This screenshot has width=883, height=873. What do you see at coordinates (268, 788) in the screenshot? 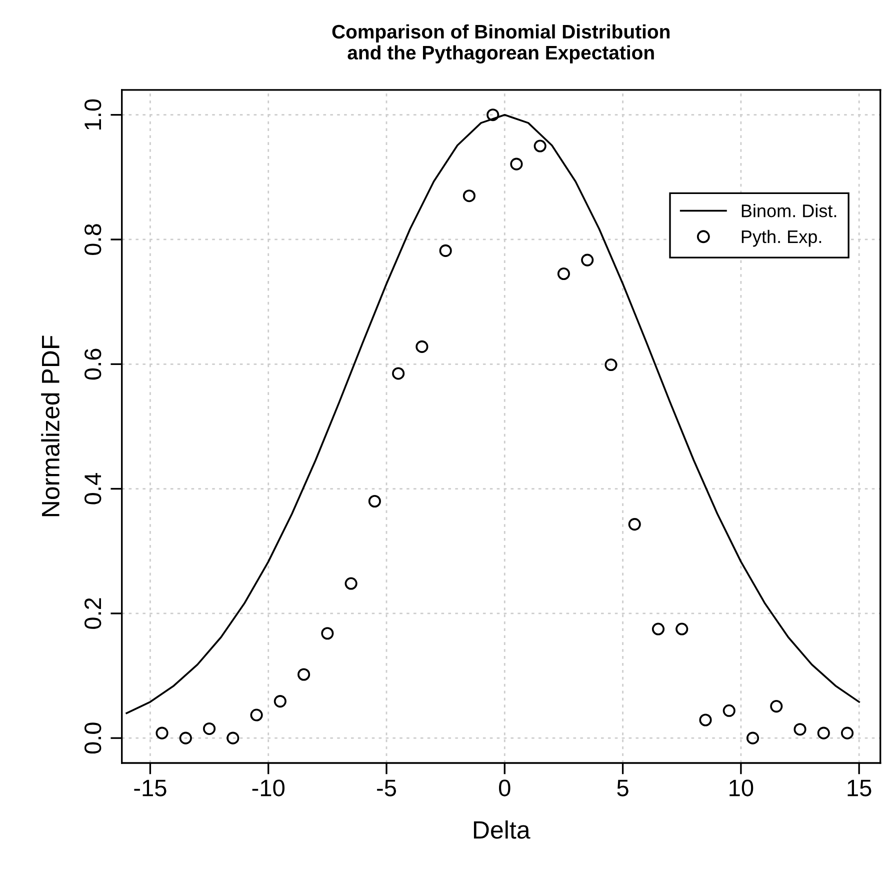
I see `x-tick-label: -10` at bounding box center [268, 788].